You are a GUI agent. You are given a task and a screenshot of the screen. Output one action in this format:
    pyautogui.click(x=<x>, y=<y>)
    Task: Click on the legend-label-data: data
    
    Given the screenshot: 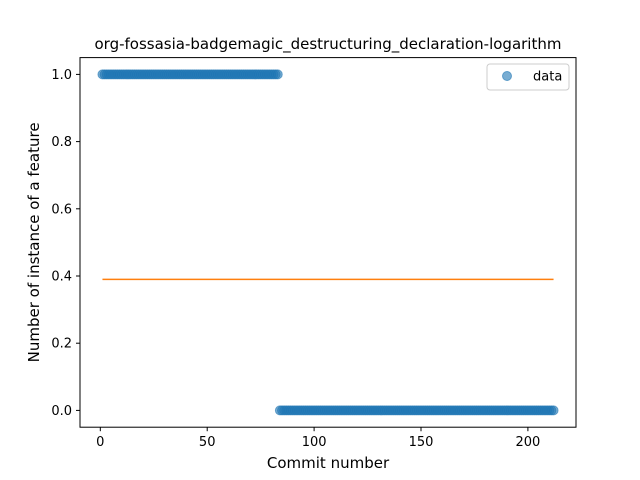 What is the action you would take?
    pyautogui.click(x=547, y=77)
    